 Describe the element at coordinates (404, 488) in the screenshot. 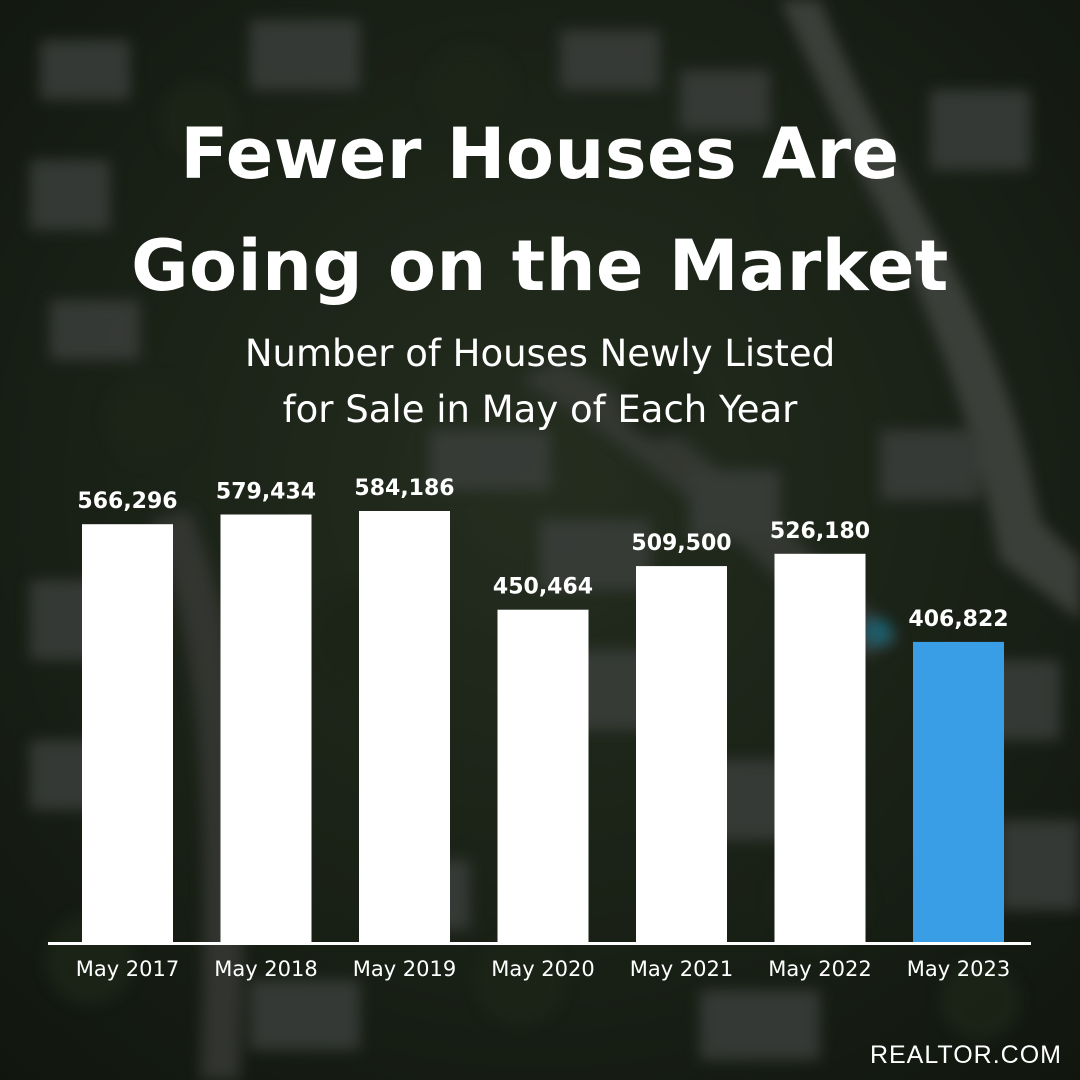

I see `data-label: 584,186` at that location.